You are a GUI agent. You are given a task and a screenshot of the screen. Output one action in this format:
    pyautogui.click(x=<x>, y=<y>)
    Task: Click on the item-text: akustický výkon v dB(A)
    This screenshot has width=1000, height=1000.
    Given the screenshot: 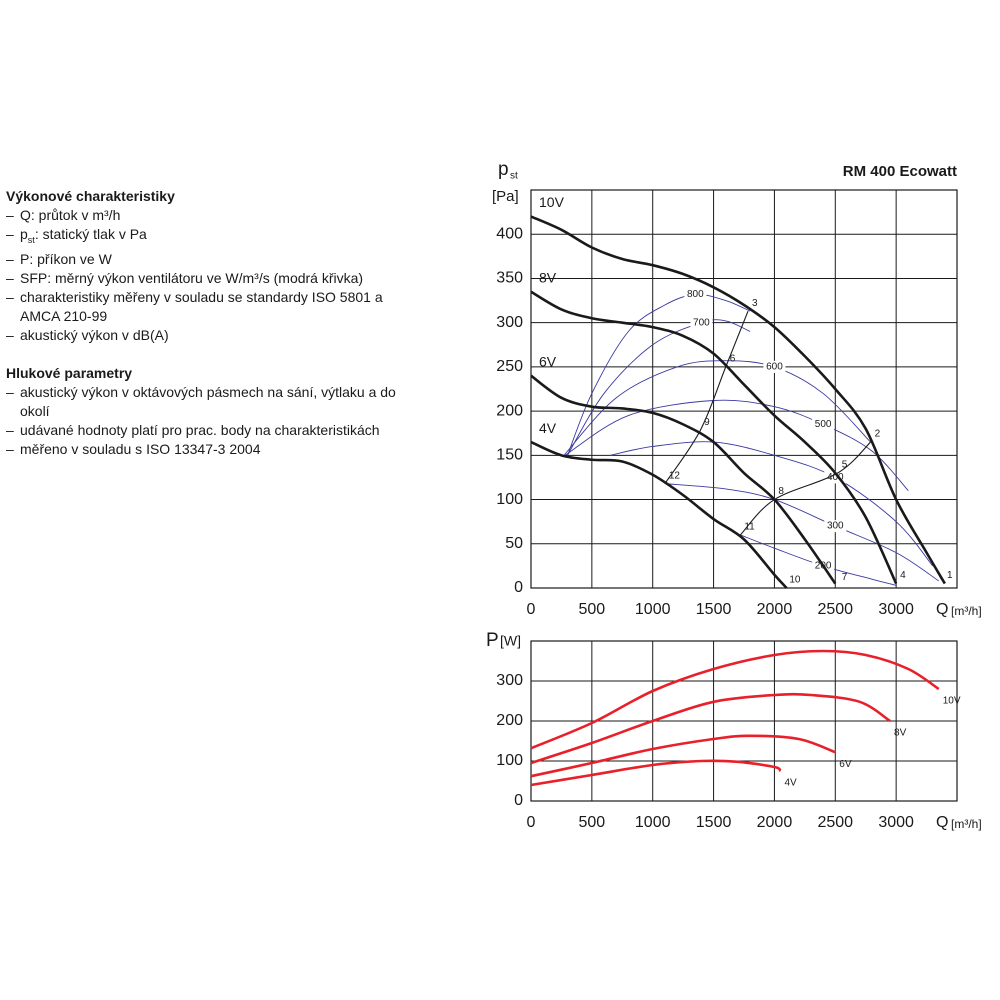 What is the action you would take?
    pyautogui.click(x=94, y=334)
    